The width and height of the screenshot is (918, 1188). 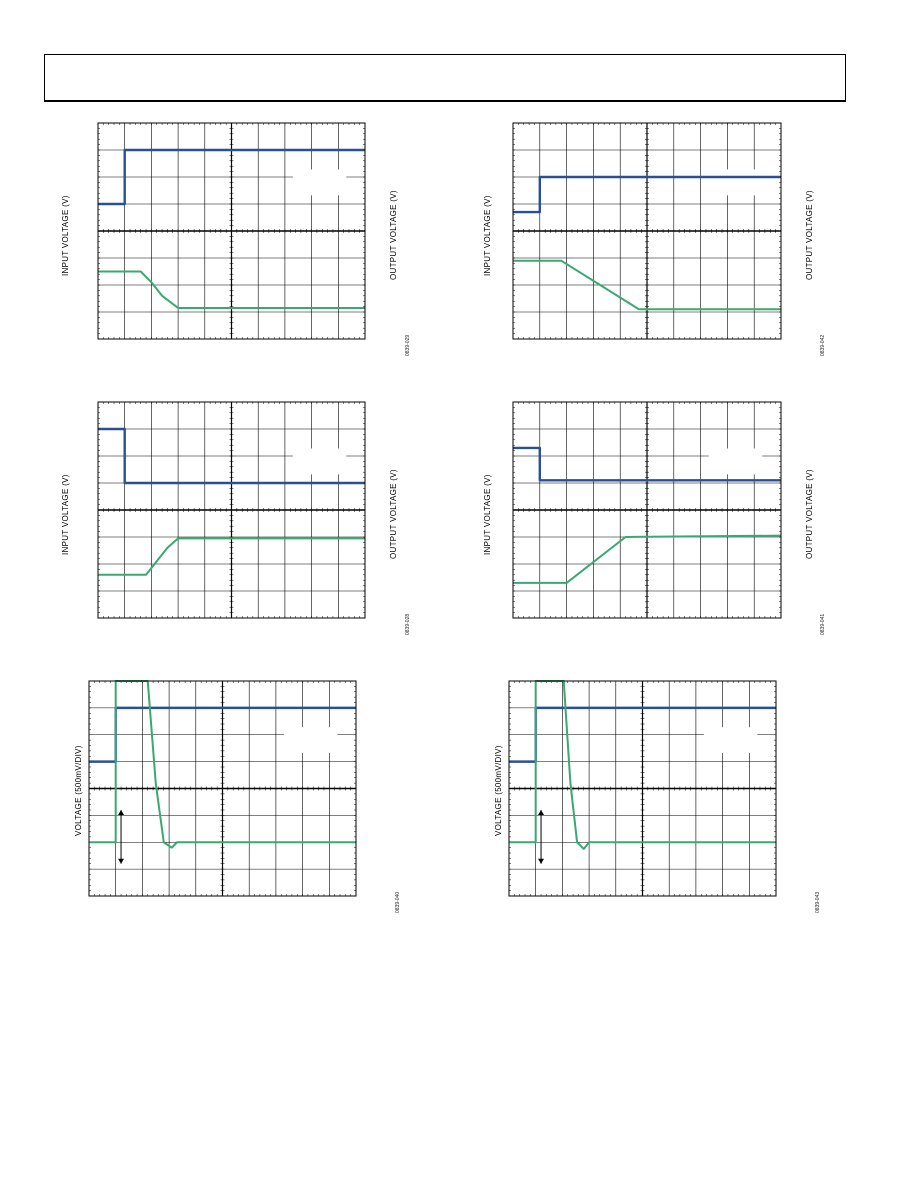 I want to click on figure-code: 0839-043, so click(x=818, y=902).